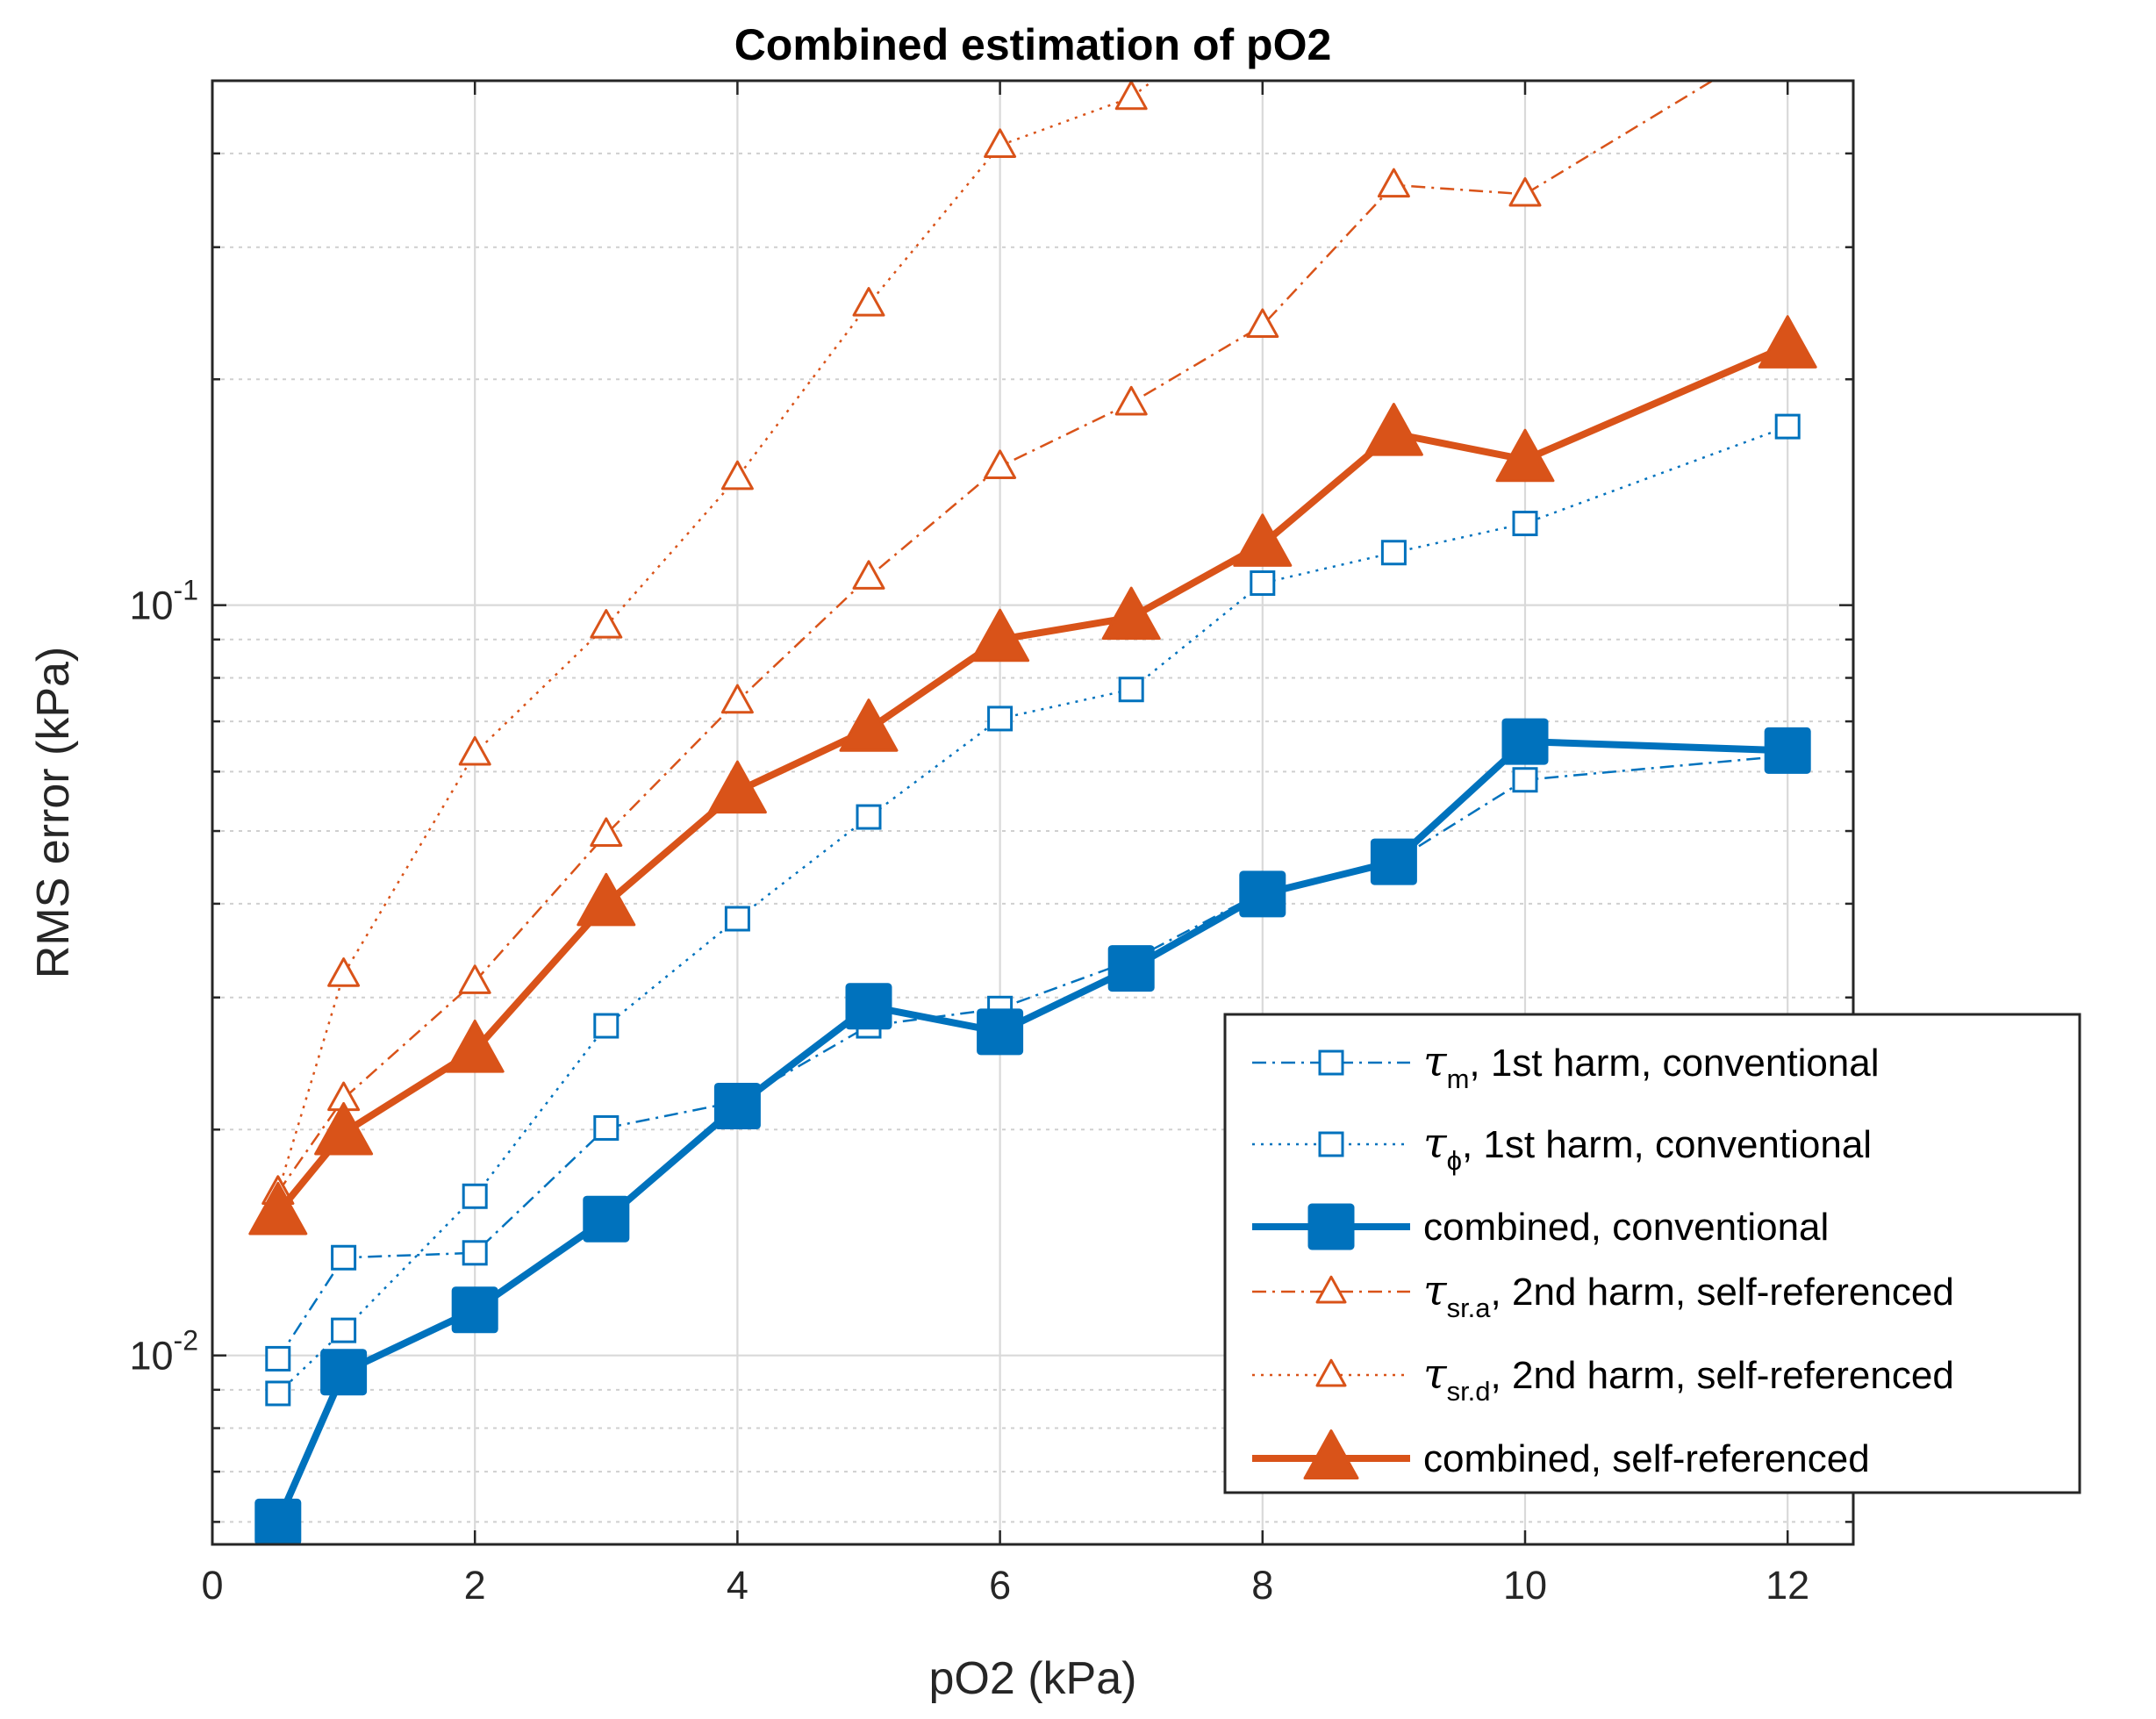 The height and width of the screenshot is (1719, 2156). I want to click on x-tick-label: 6, so click(1000, 1585).